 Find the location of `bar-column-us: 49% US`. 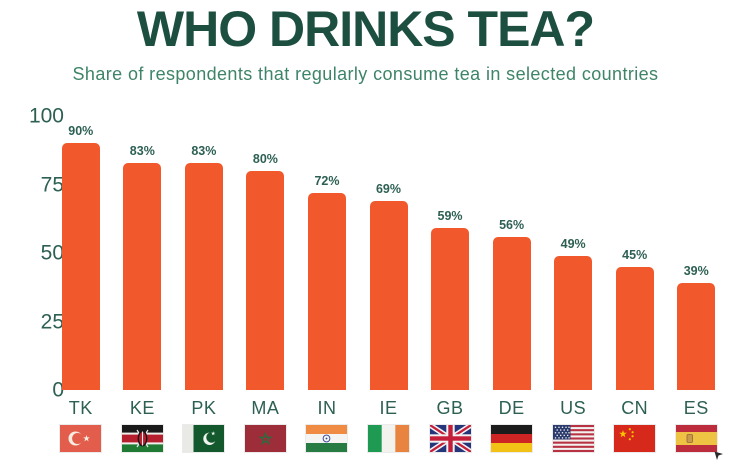

bar-column-us: 49% US is located at coordinates (573, 284).